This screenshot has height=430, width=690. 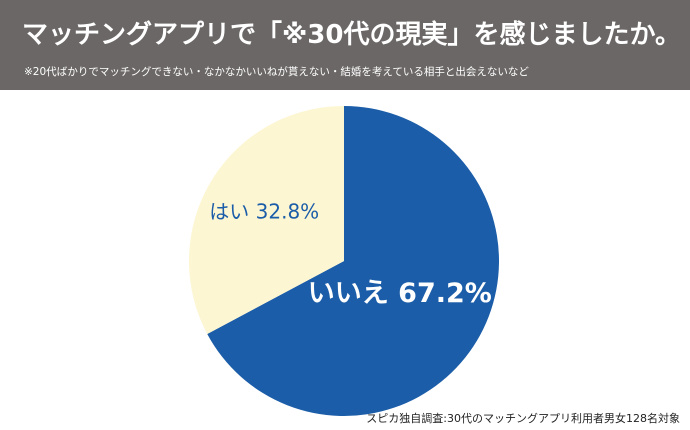 What do you see at coordinates (351, 35) in the screenshot?
I see `page-title: マッチングアプリで「※30代の現実」を感じましたか。` at bounding box center [351, 35].